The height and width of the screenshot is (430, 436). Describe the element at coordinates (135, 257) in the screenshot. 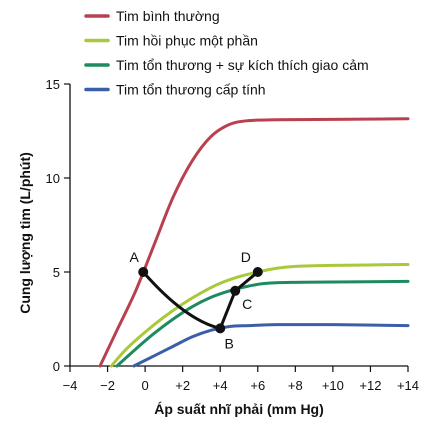

I see `point-label-a: A` at that location.